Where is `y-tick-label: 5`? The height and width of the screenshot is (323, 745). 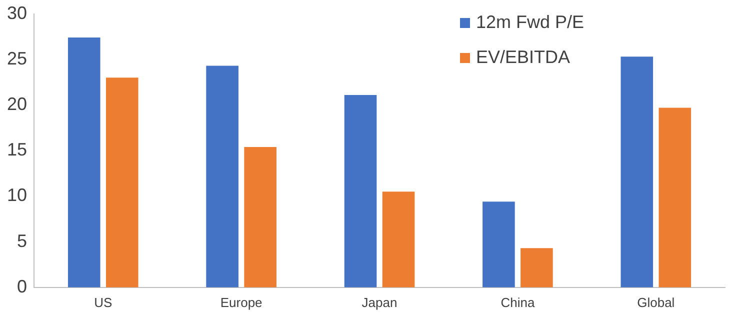
y-tick-label: 5 is located at coordinates (22, 240).